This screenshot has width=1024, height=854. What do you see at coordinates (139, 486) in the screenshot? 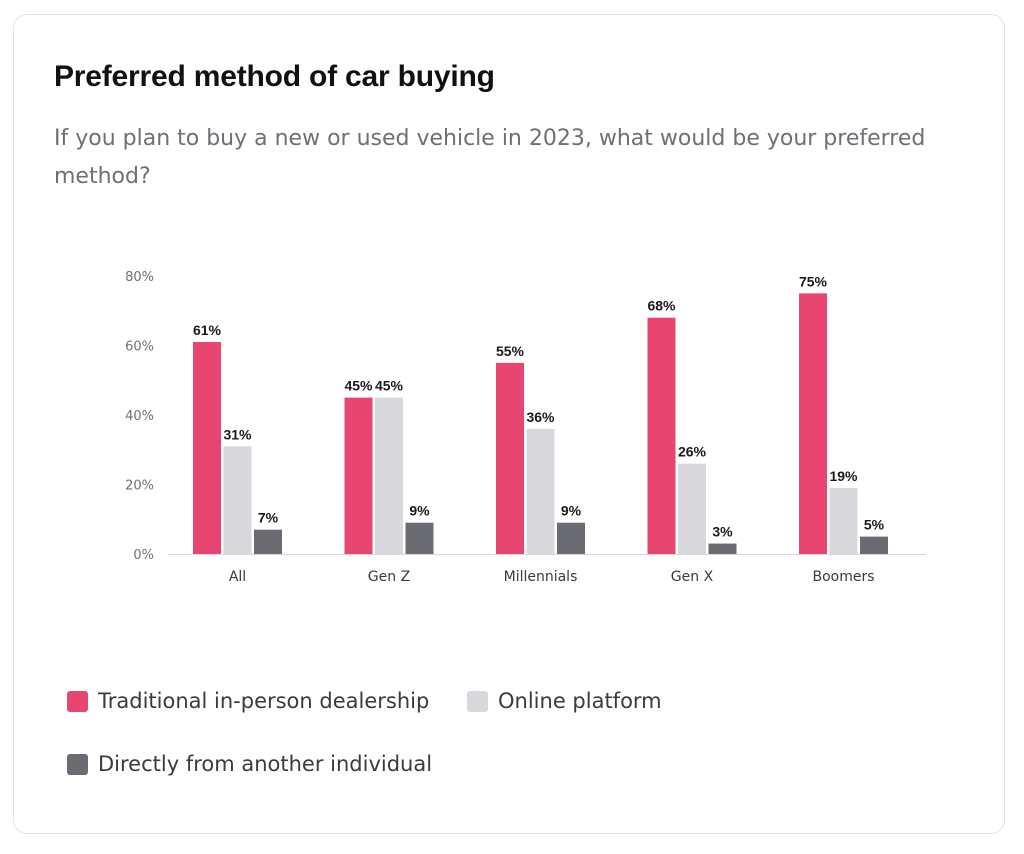
I see `y-tick-label: 20%` at bounding box center [139, 486].